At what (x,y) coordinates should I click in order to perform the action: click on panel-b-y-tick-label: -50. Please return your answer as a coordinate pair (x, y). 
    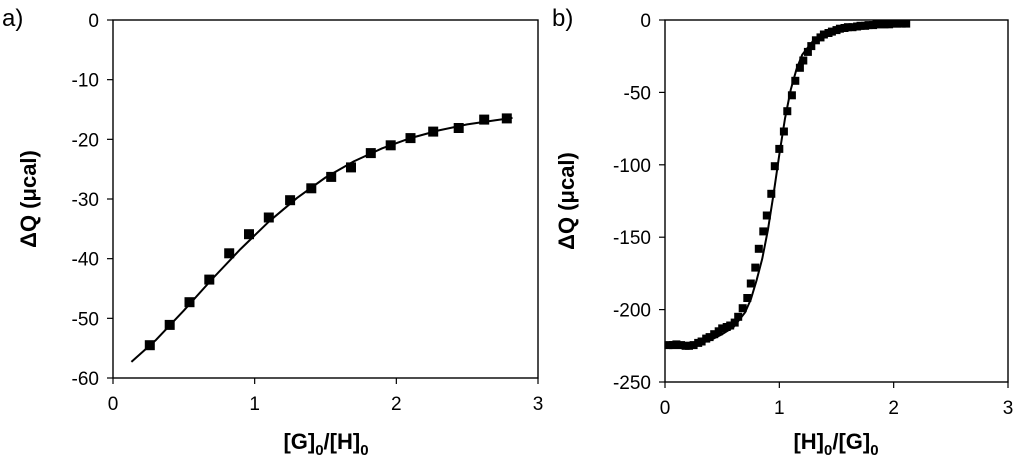
    Looking at the image, I should click on (637, 93).